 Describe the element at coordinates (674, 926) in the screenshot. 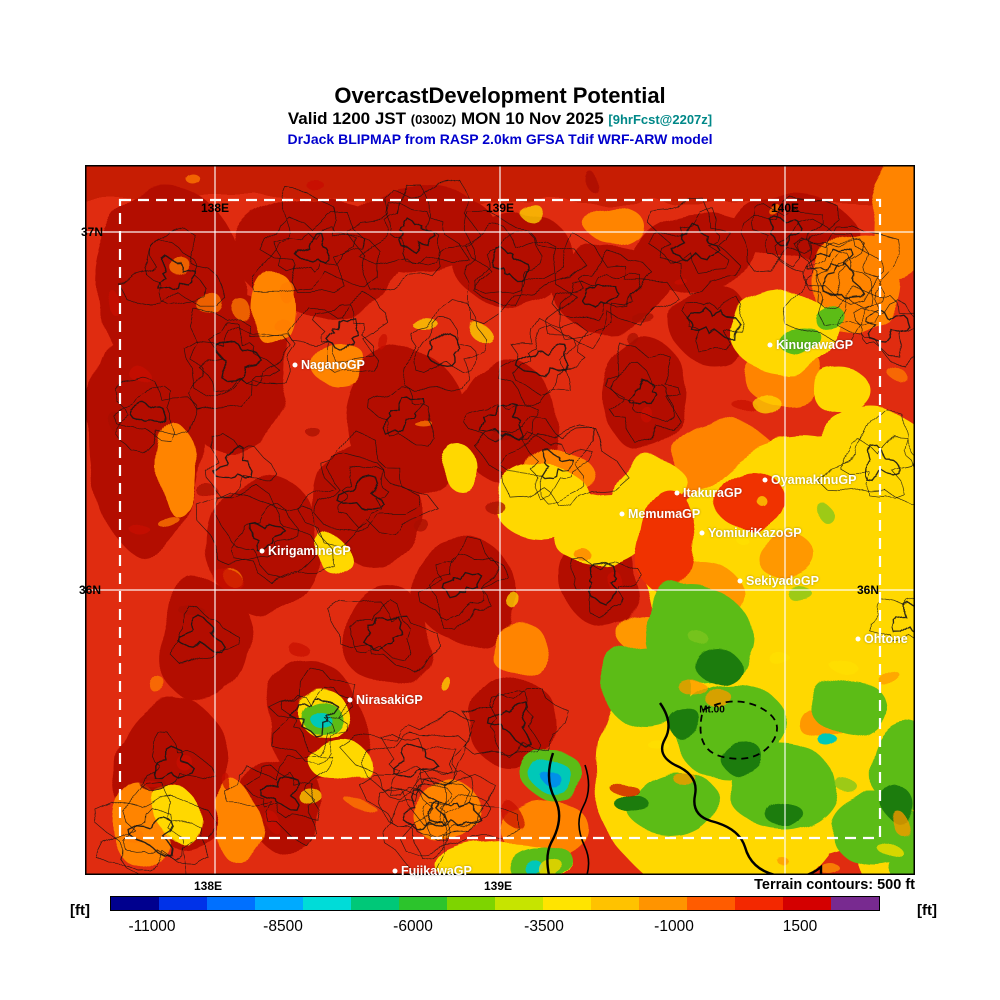

I see `colorbar-tick-label: -1000` at that location.